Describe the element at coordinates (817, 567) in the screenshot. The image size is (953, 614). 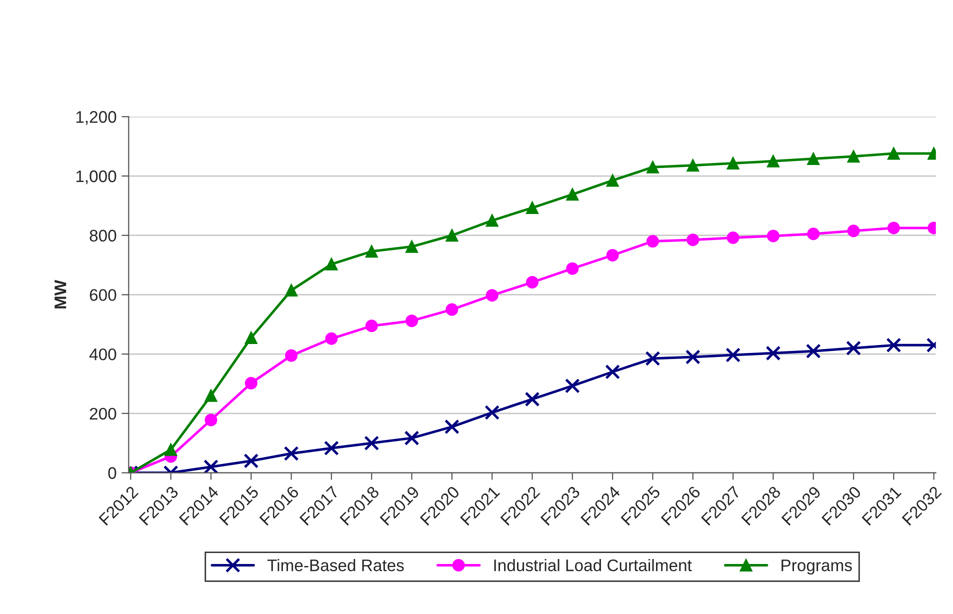
I see `legend-label: Programs` at that location.